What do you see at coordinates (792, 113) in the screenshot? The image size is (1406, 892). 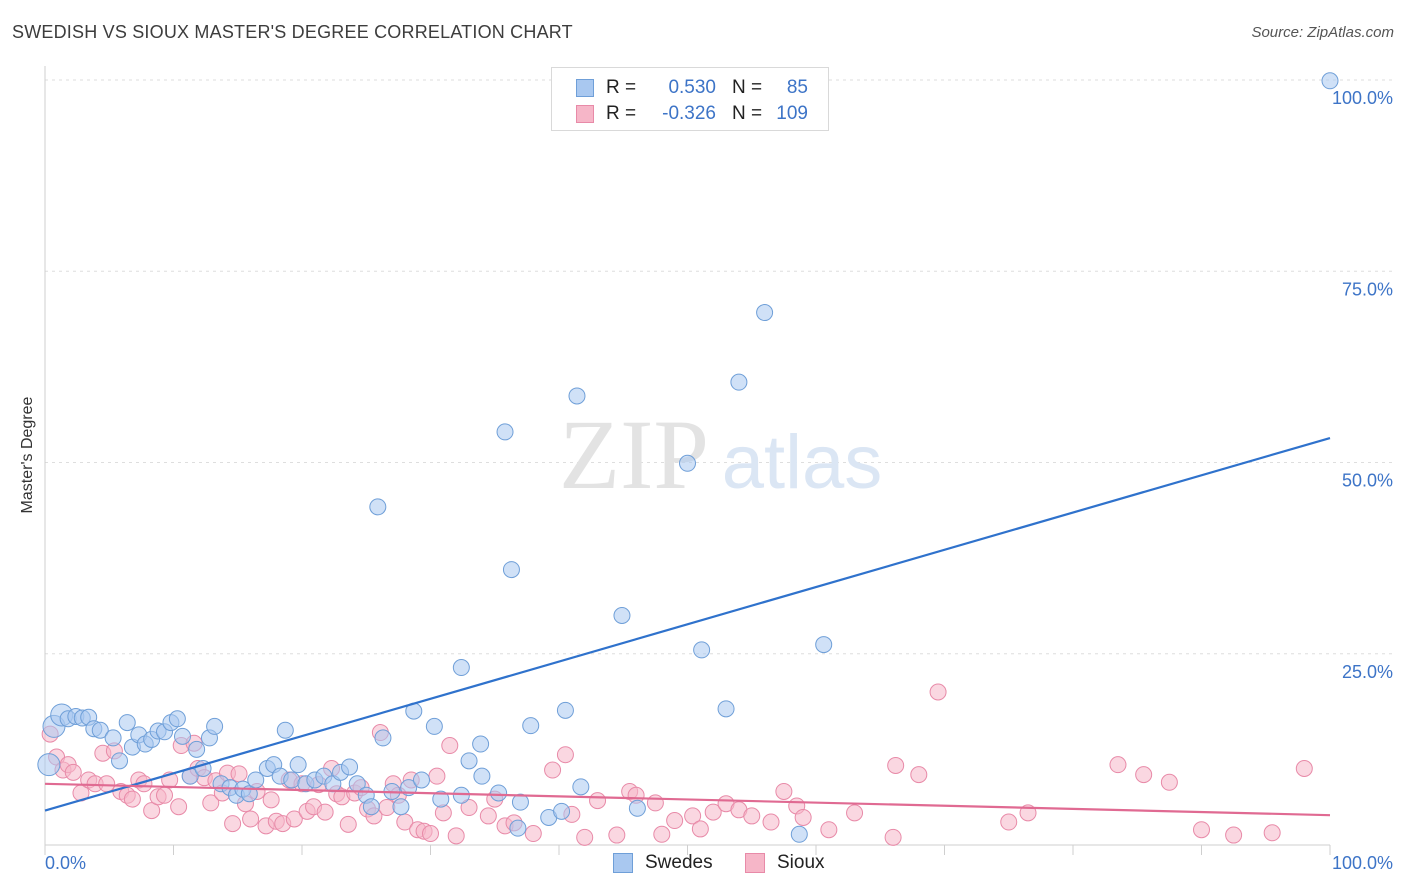 I see `legend-n-value: 109` at bounding box center [792, 113].